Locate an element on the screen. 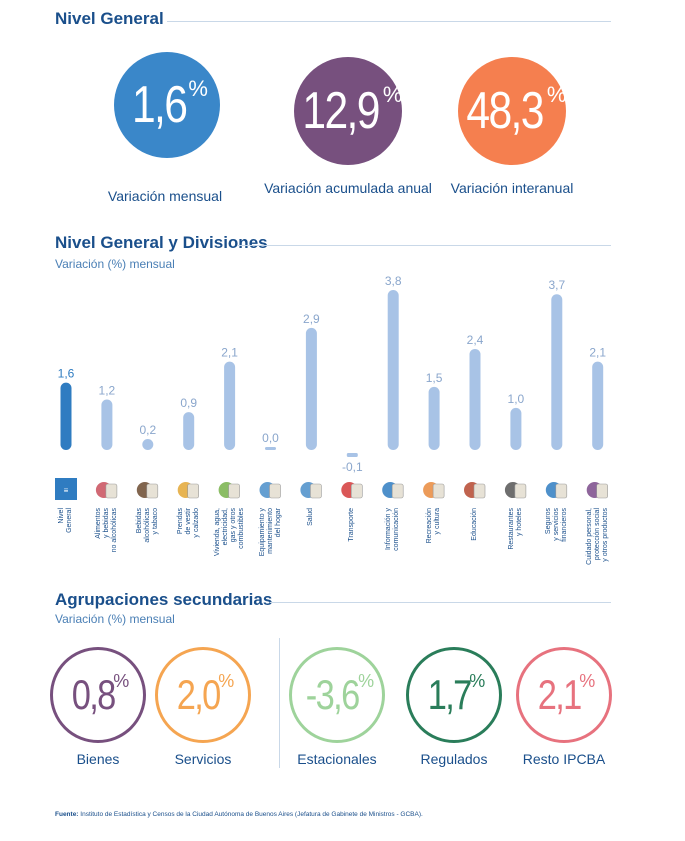  agrupaciones-subtitle: Variación (%) mensual is located at coordinates (115, 619).